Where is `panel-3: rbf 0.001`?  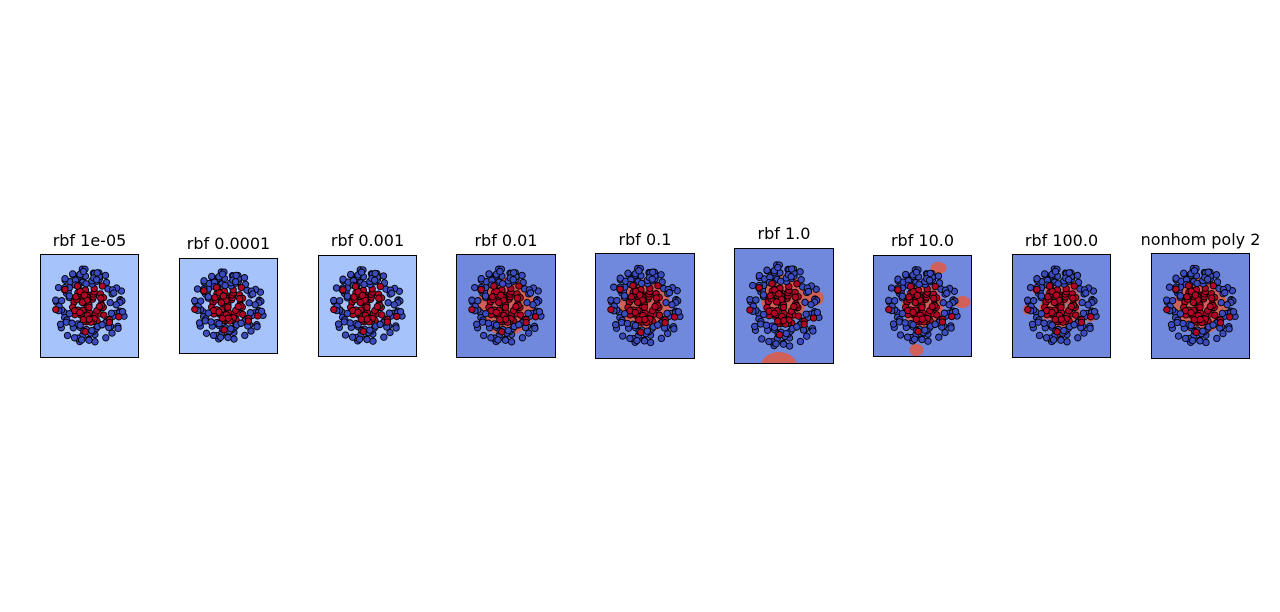
panel-3: rbf 0.001 is located at coordinates (367, 294).